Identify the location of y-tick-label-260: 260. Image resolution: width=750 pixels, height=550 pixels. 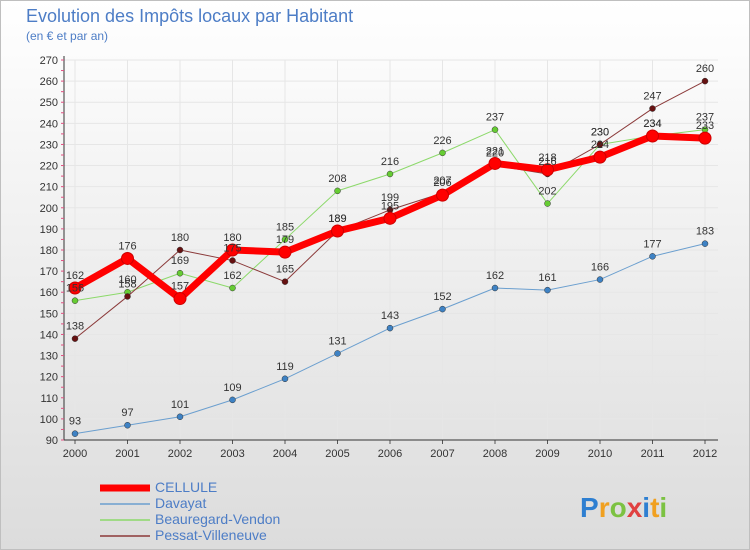
(49, 82).